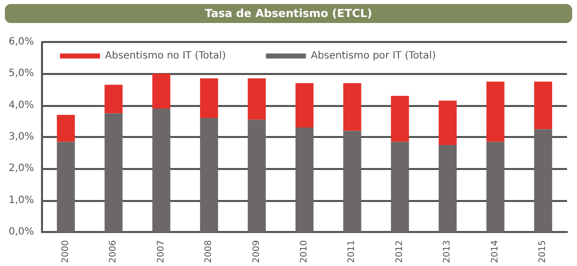  Describe the element at coordinates (447, 251) in the screenshot. I see `x-tick-label: 2013` at that location.